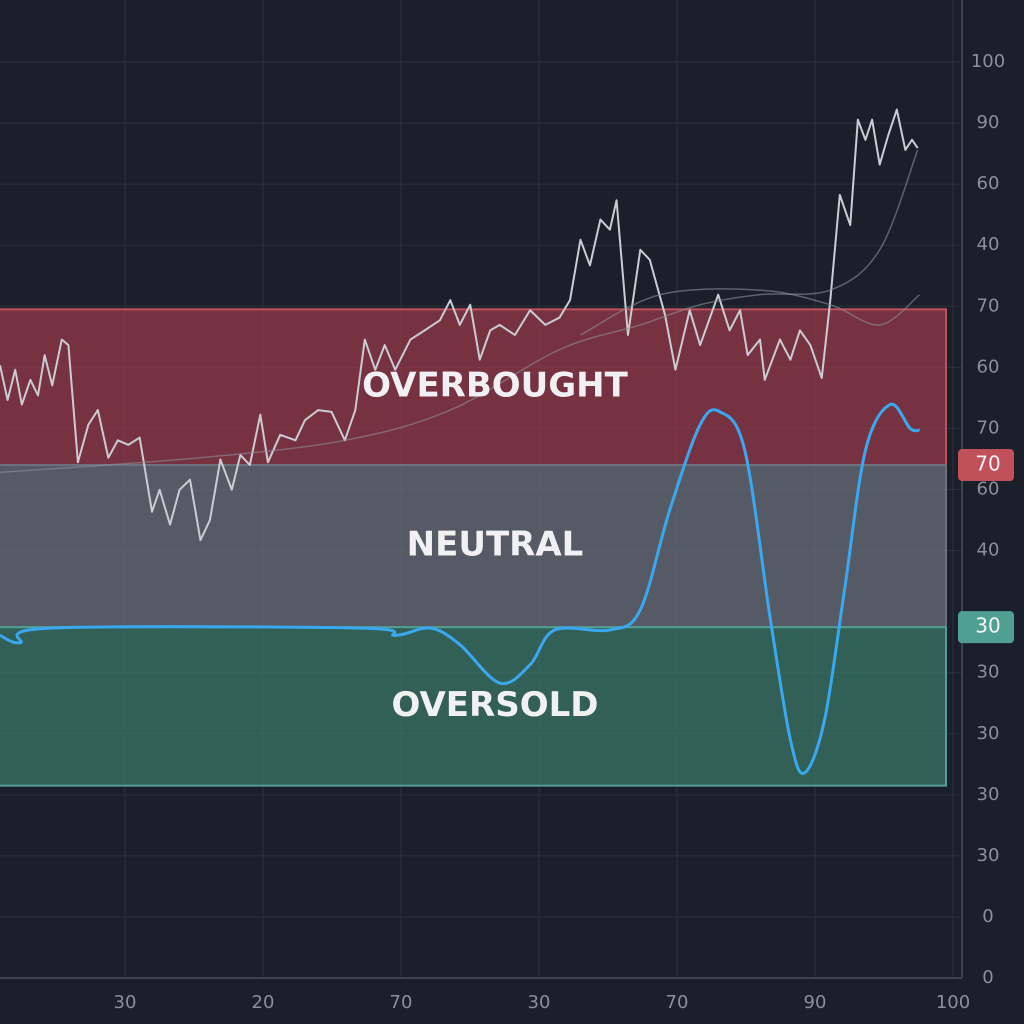 This screenshot has width=1024, height=1024. What do you see at coordinates (815, 1002) in the screenshot?
I see `x-tick-label: 90` at bounding box center [815, 1002].